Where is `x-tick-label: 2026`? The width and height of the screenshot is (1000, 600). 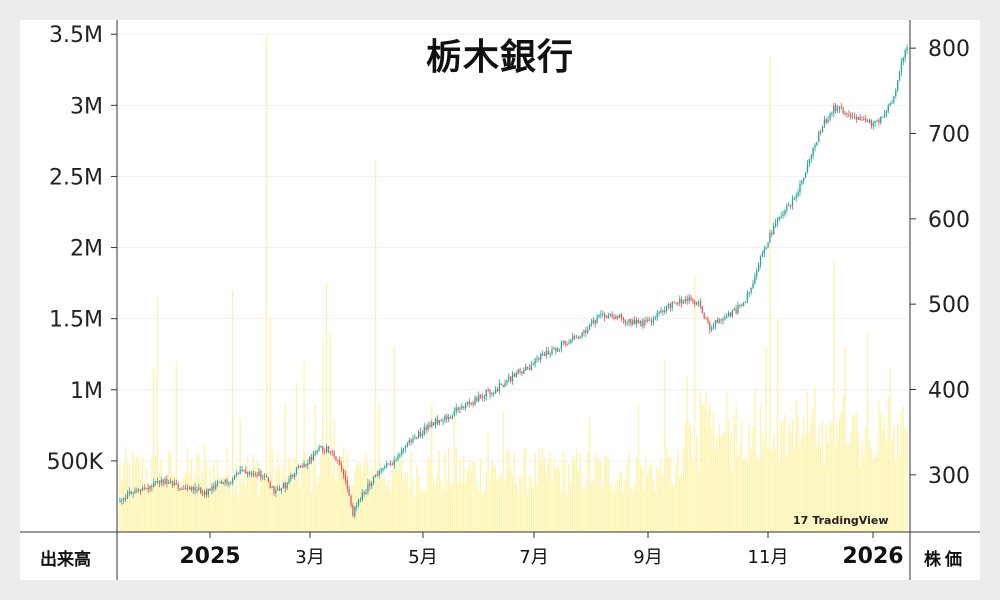 x-tick-label: 2026 is located at coordinates (872, 556).